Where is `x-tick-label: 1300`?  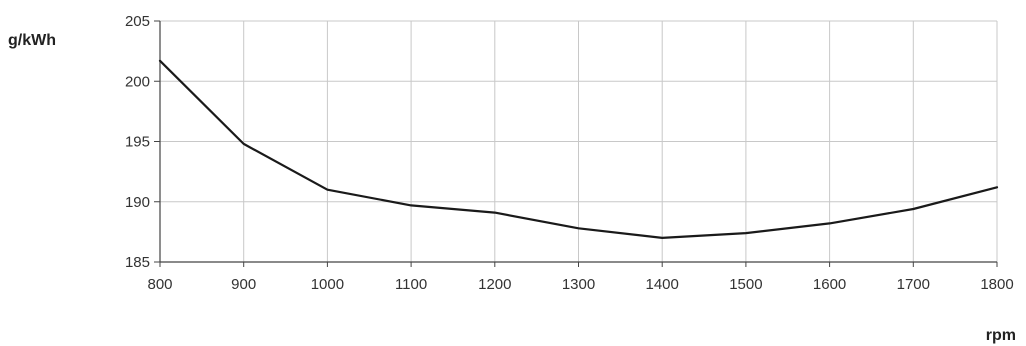
x-tick-label: 1300 is located at coordinates (578, 284).